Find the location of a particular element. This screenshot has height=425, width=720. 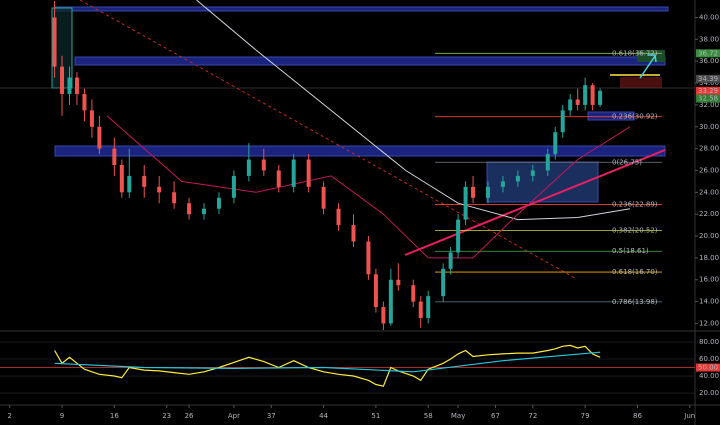

trend-line is located at coordinates (535, 202).